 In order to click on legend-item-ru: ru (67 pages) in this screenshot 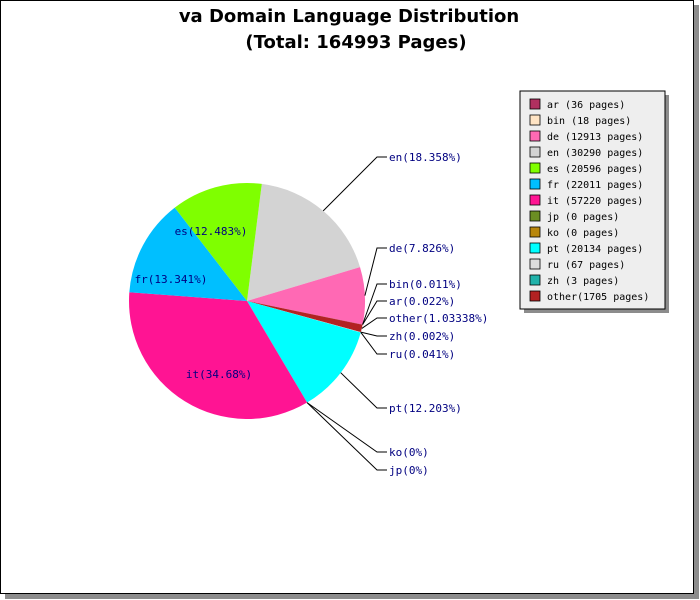, I will do `click(586, 265)`.